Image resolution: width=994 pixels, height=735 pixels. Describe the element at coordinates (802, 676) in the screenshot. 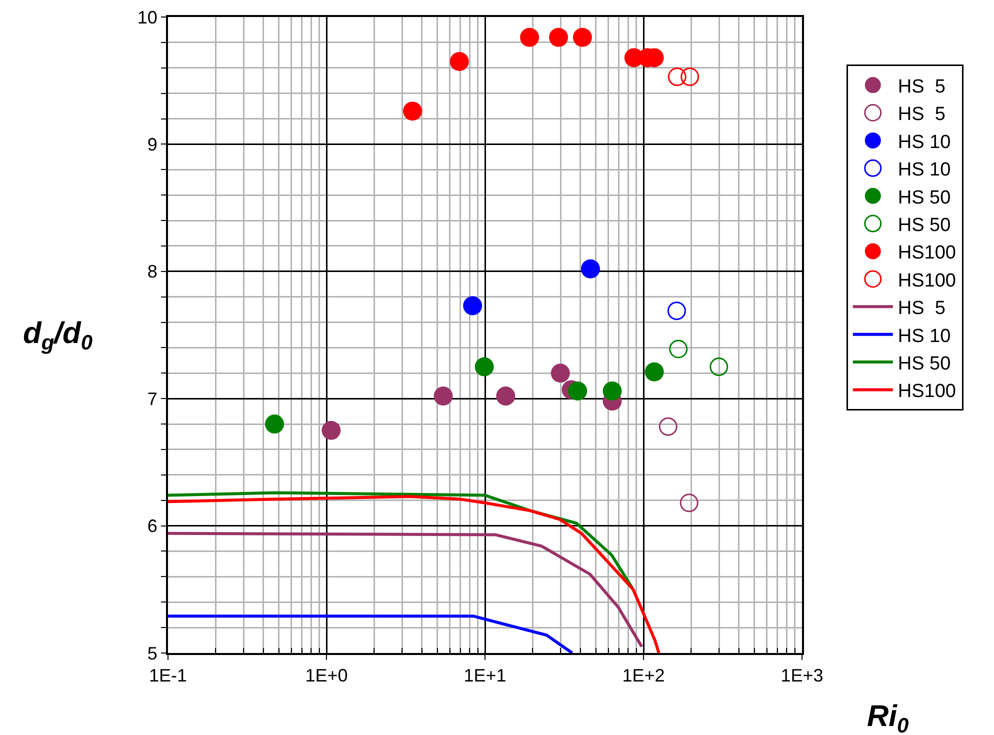

I see `x-tick-label: 1E+3` at that location.